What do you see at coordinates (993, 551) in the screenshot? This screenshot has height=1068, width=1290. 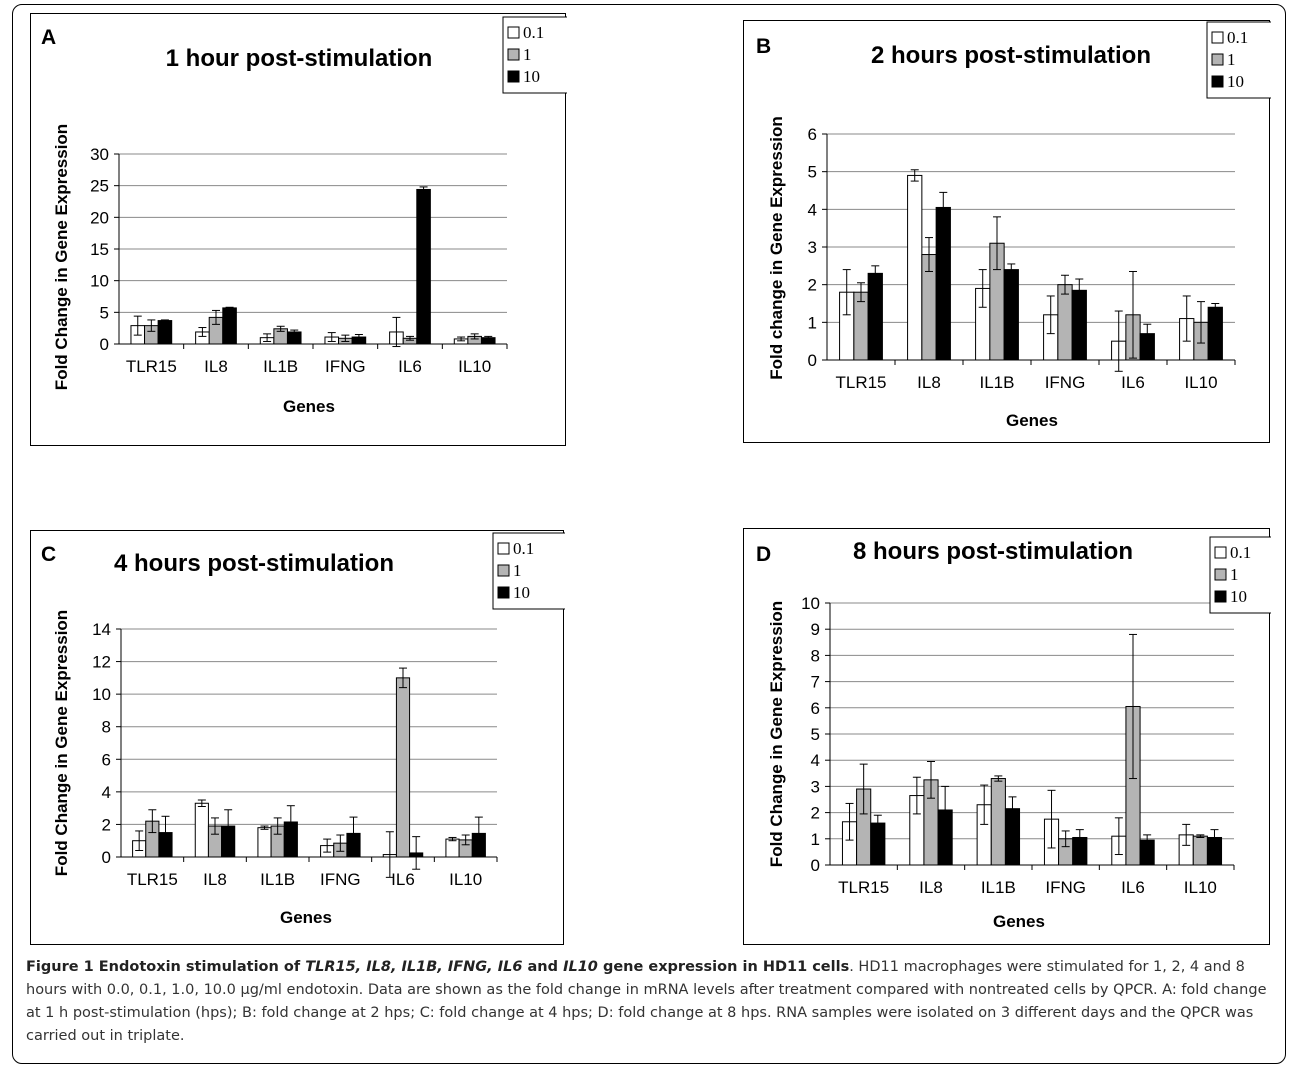 I see `chart-3-title: 8 hours post-stimulation` at bounding box center [993, 551].